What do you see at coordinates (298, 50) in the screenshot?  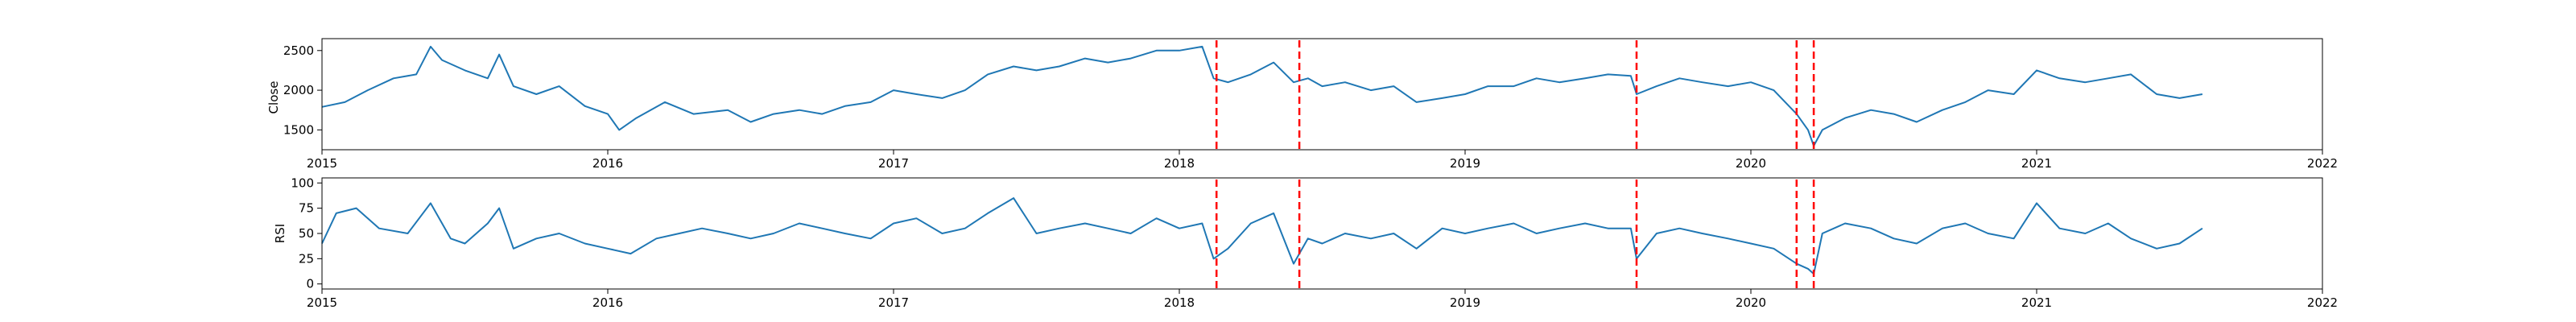 I see `close-y-tick-label-2500: 2500` at bounding box center [298, 50].